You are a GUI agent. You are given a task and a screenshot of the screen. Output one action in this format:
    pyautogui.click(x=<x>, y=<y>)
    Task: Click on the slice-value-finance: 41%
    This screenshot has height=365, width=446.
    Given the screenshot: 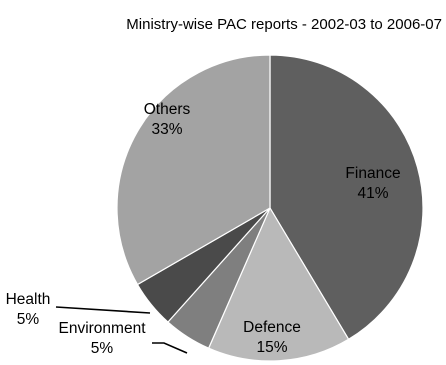 What is the action you would take?
    pyautogui.click(x=372, y=193)
    